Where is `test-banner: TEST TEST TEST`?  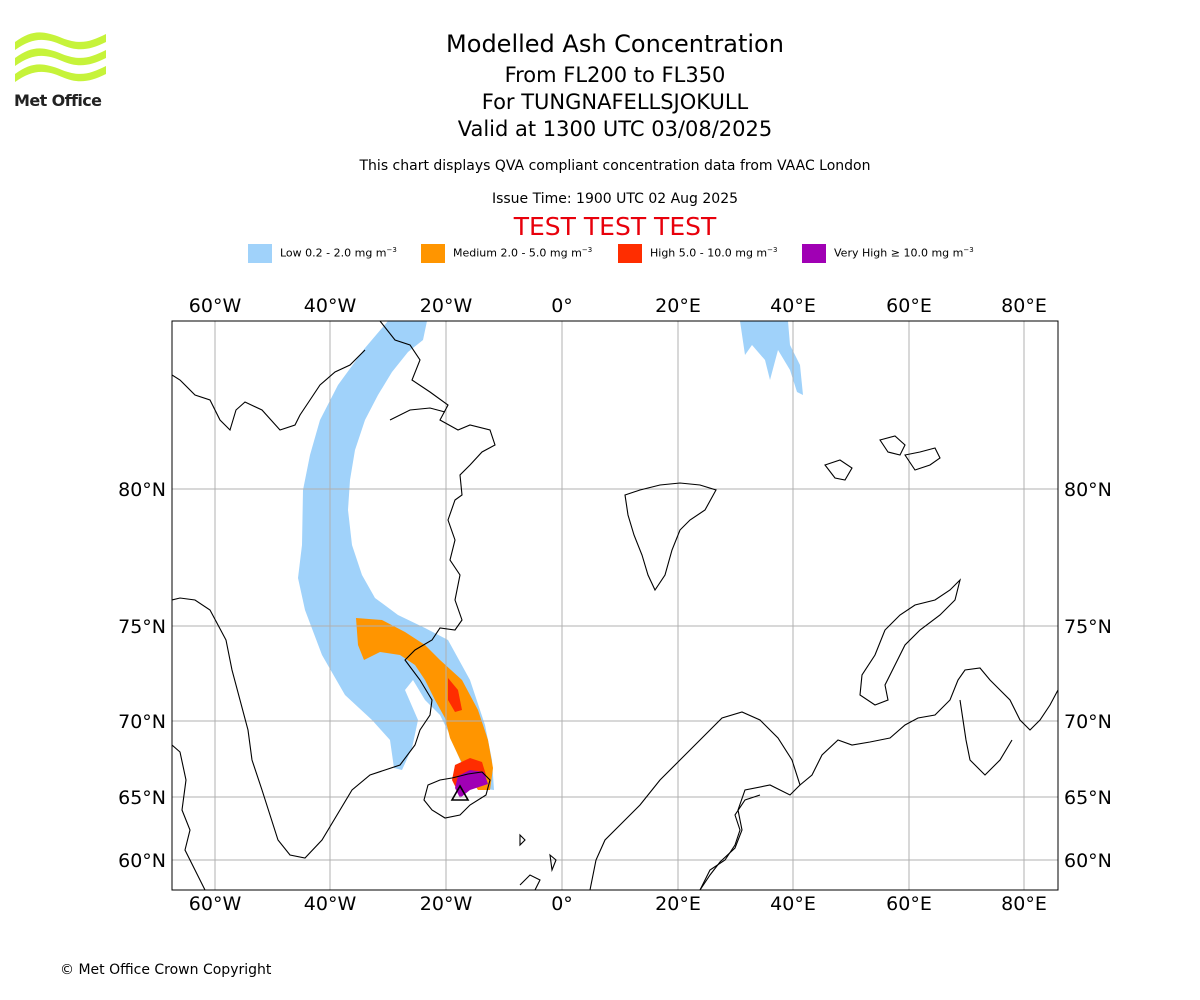
test-banner: TEST TEST TEST is located at coordinates (615, 226).